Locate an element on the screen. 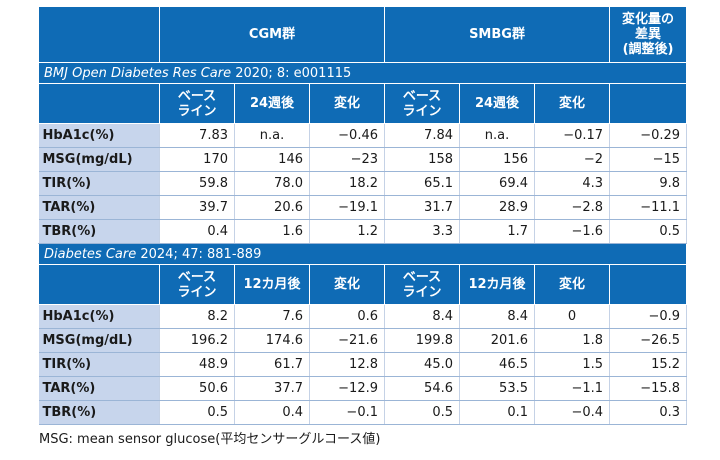  journal-name: Diabetes Care is located at coordinates (90, 254).